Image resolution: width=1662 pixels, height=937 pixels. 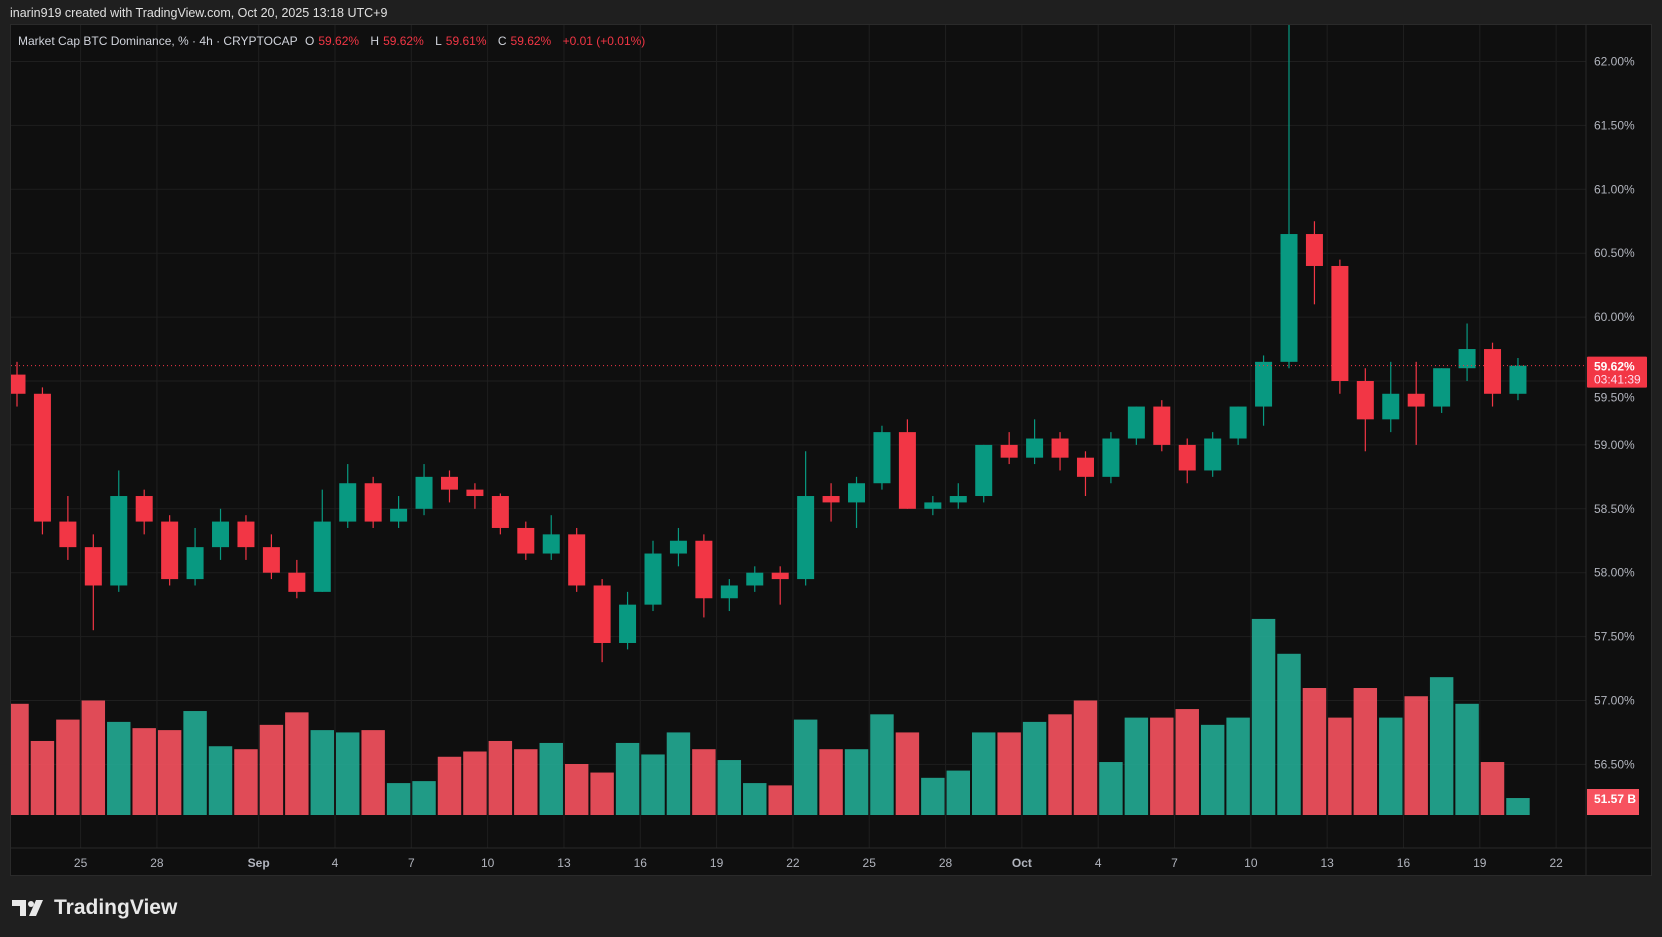 What do you see at coordinates (1615, 799) in the screenshot?
I see `volume-badge-value: 51.57 B` at bounding box center [1615, 799].